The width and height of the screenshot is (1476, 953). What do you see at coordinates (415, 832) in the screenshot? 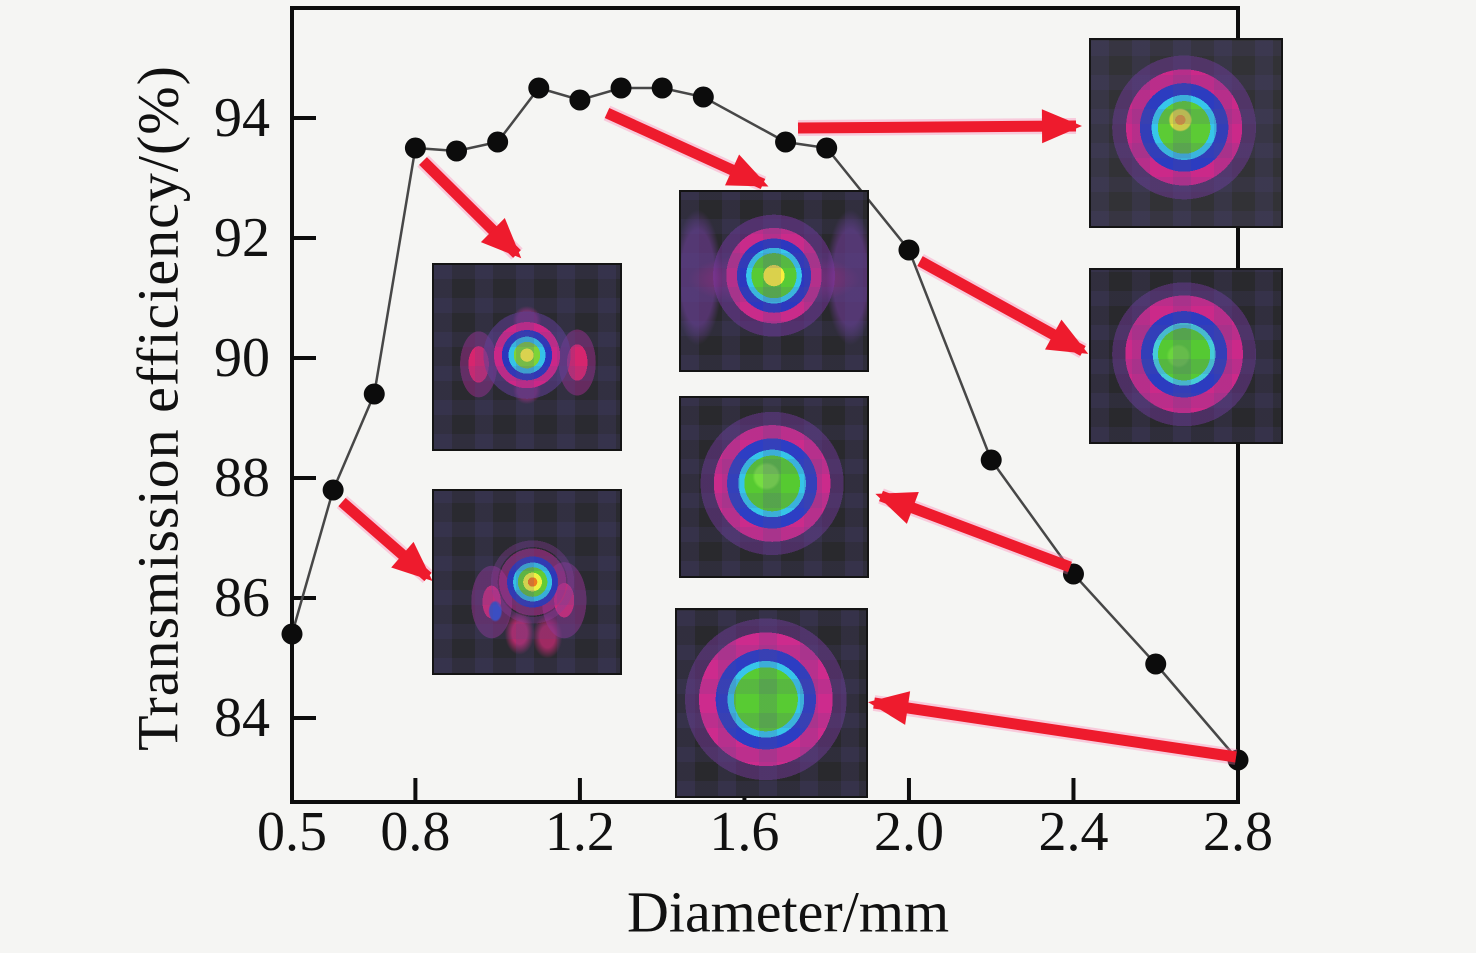
I see `x-tick-label-0.8: 0.8` at bounding box center [415, 832].